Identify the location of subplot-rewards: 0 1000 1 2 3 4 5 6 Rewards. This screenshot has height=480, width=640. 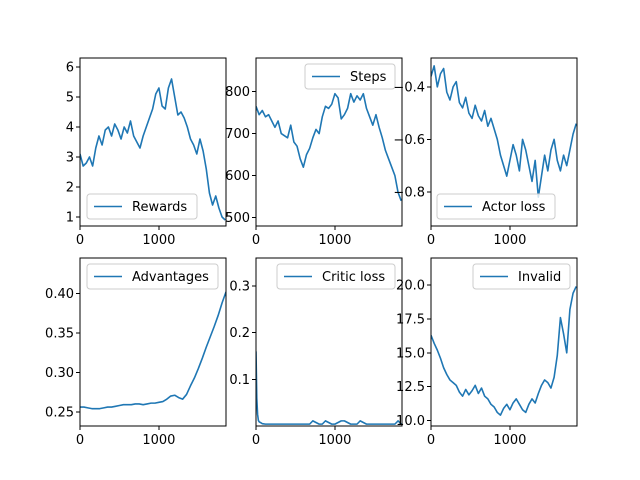
(146, 152).